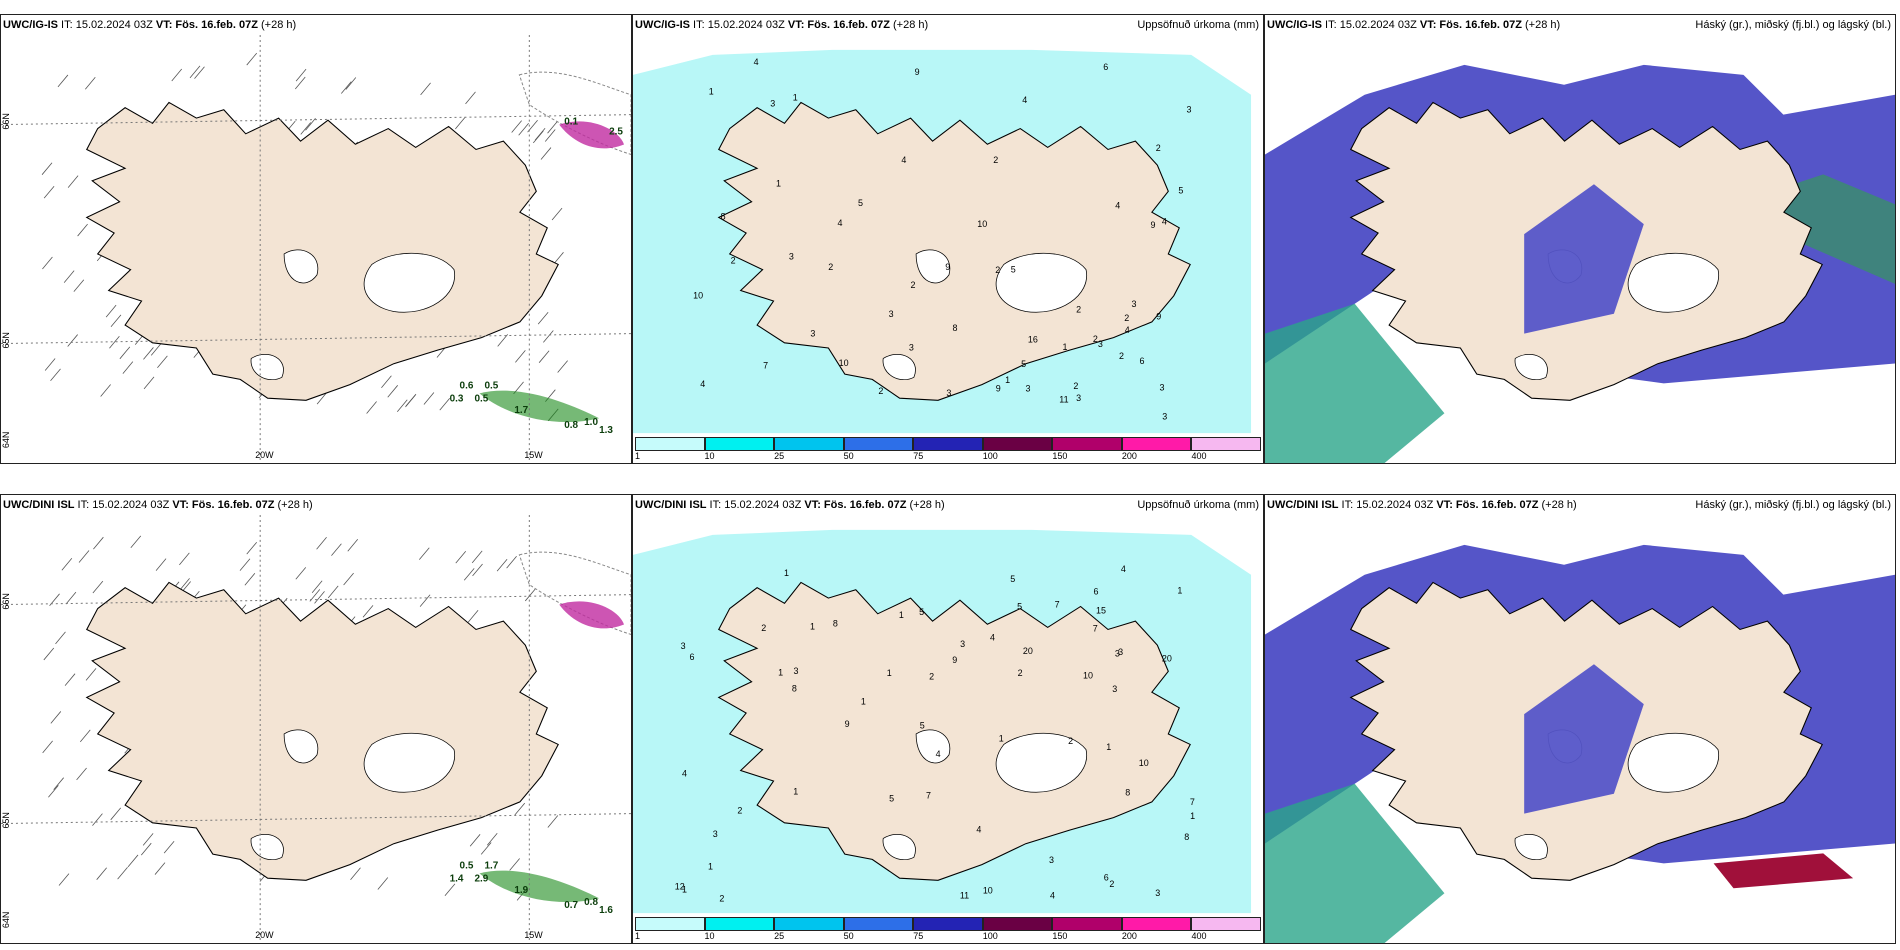 The height and width of the screenshot is (950, 1900). I want to click on colorbar-label: 400, so click(1199, 936).